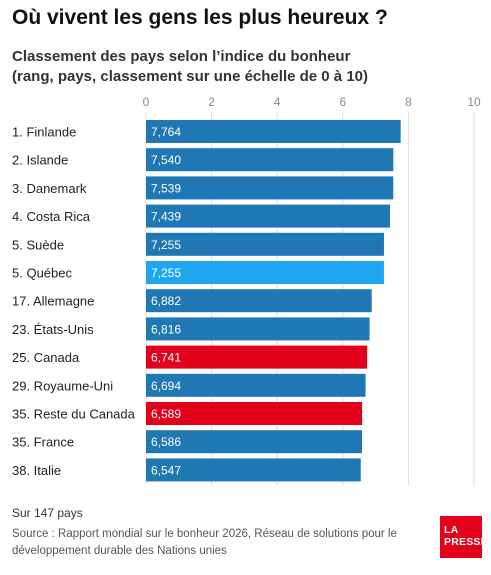 The height and width of the screenshot is (575, 491). I want to click on la-presse-logo: LA PRESSE, so click(464, 537).